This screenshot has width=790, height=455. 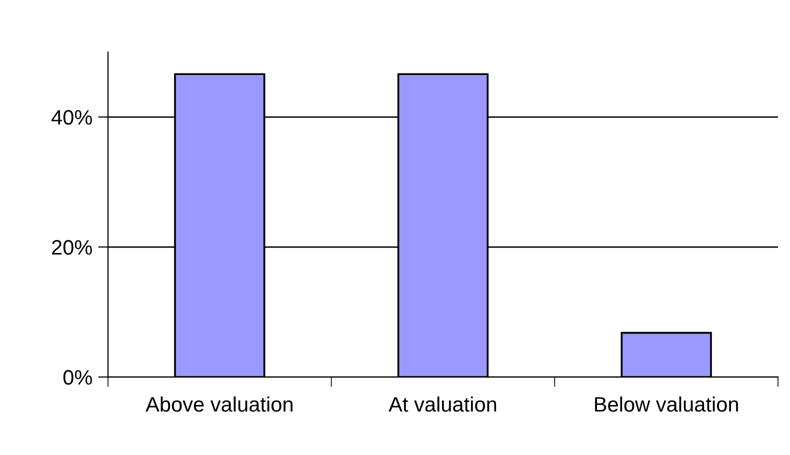 What do you see at coordinates (72, 117) in the screenshot?
I see `y-tick-label: 40%` at bounding box center [72, 117].